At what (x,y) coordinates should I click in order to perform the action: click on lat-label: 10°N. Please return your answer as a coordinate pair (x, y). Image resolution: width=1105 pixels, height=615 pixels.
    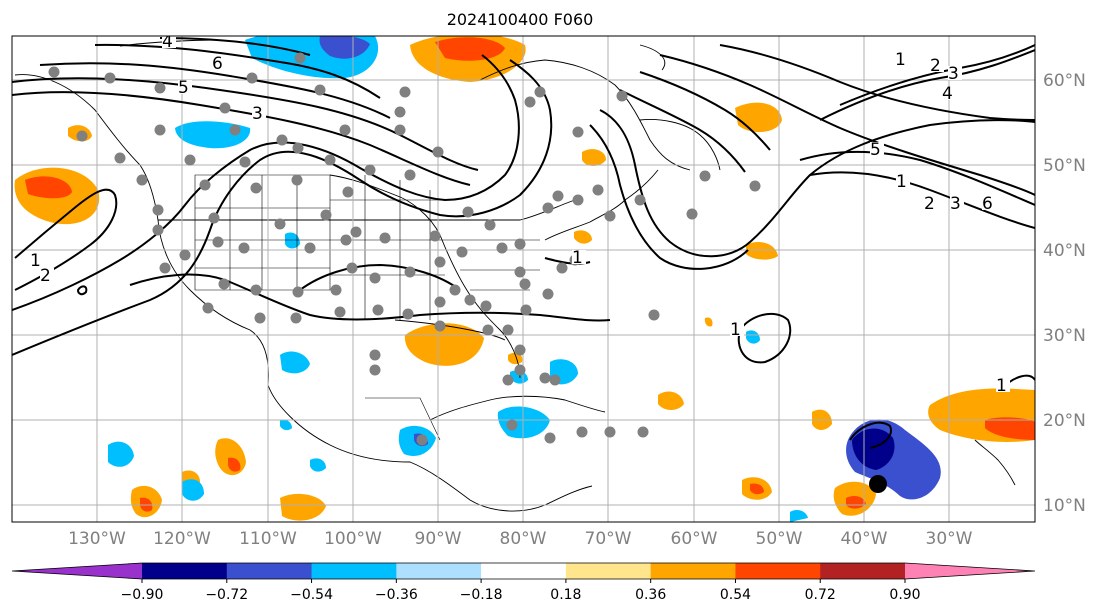
    Looking at the image, I should click on (1064, 506).